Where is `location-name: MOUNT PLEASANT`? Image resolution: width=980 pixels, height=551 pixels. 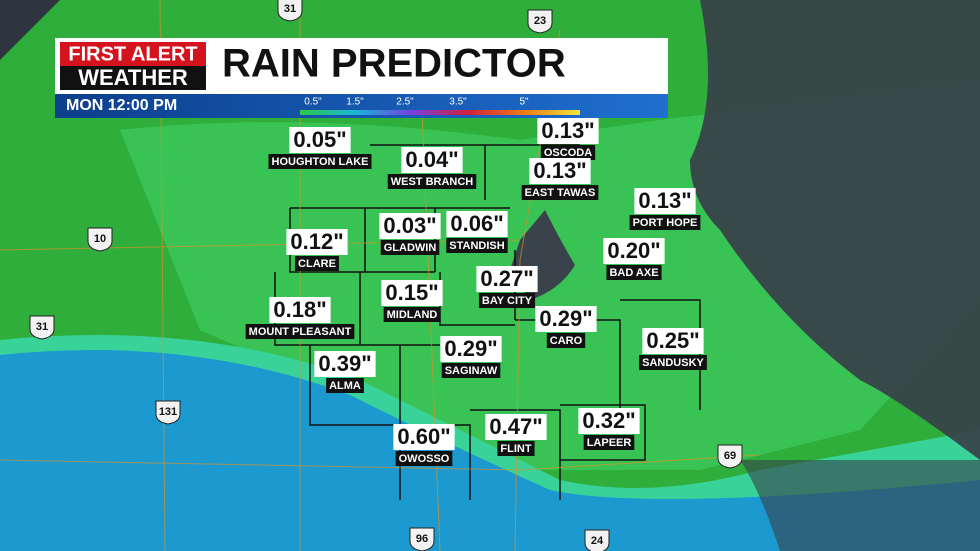 location-name: MOUNT PLEASANT is located at coordinates (300, 332).